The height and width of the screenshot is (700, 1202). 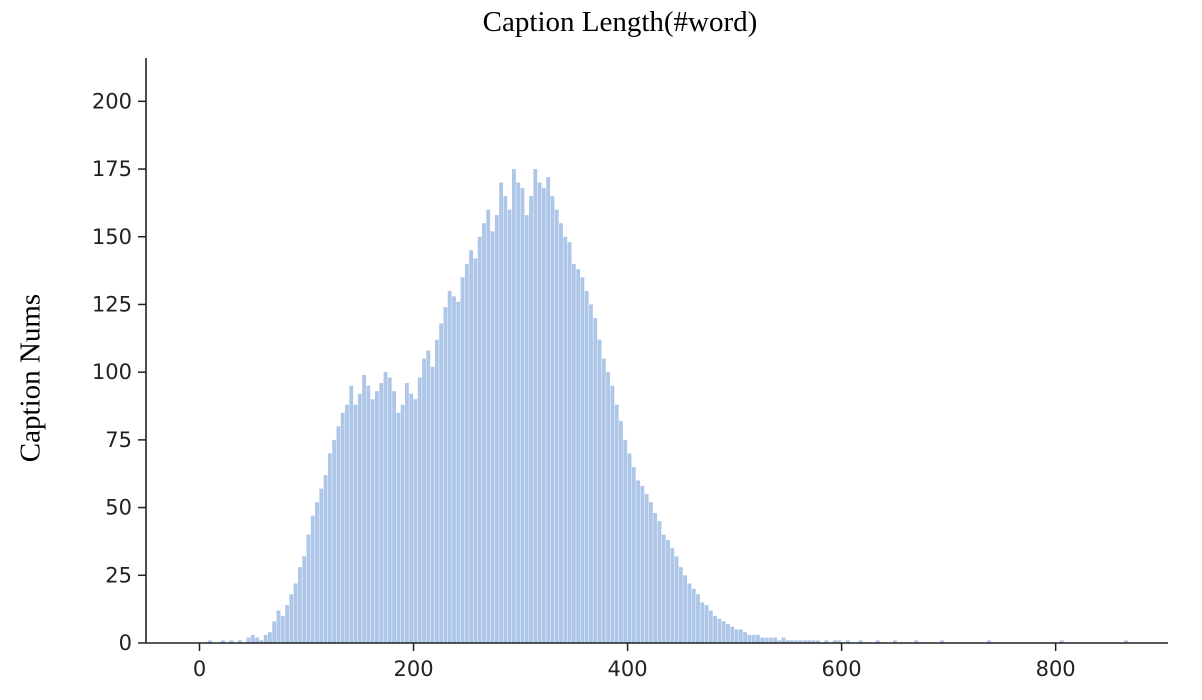 I want to click on y-tick-label: 100, so click(x=112, y=372).